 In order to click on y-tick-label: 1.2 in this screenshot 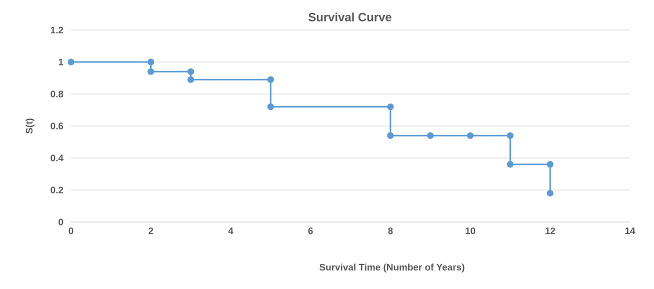, I will do `click(57, 30)`.